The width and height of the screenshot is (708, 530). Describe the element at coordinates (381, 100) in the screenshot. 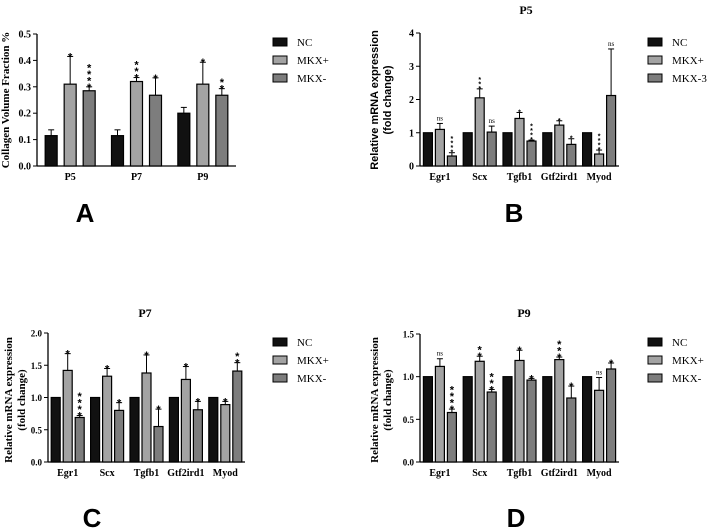

I see `y-axis-label: Relative mRNA expression(fold change)` at that location.